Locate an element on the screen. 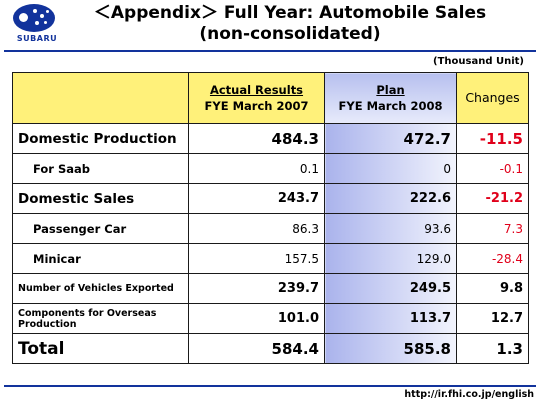  plan-value: 249.5 is located at coordinates (390, 288).